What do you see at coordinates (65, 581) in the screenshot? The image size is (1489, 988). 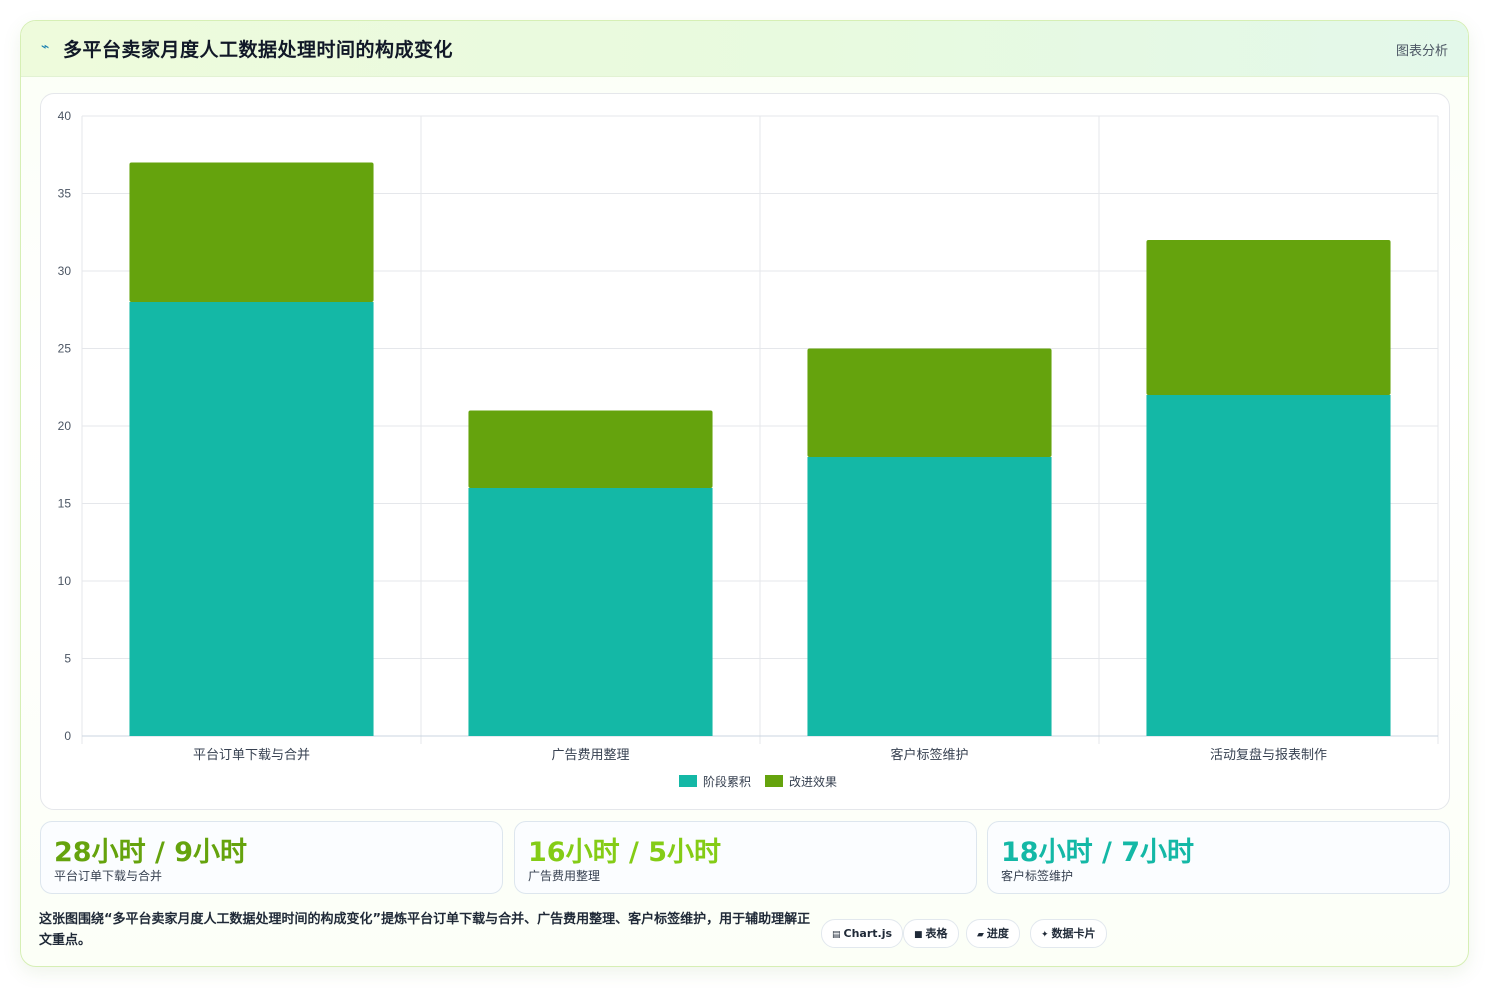 I see `y-tick-label: 10` at bounding box center [65, 581].